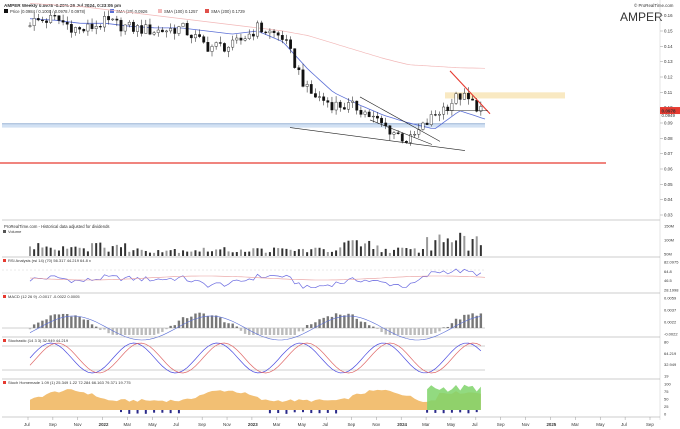 The image size is (680, 429). Describe the element at coordinates (38, 340) in the screenshot. I see `stochastic-title: Stochastic (14 3 3) 32.949 44.219` at that location.